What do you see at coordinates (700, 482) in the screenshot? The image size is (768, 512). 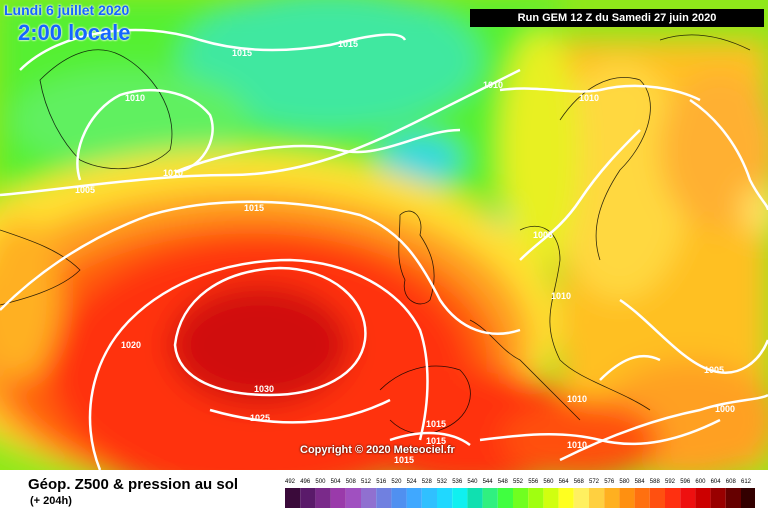 I see `scale-tick-label: 600` at bounding box center [700, 482].